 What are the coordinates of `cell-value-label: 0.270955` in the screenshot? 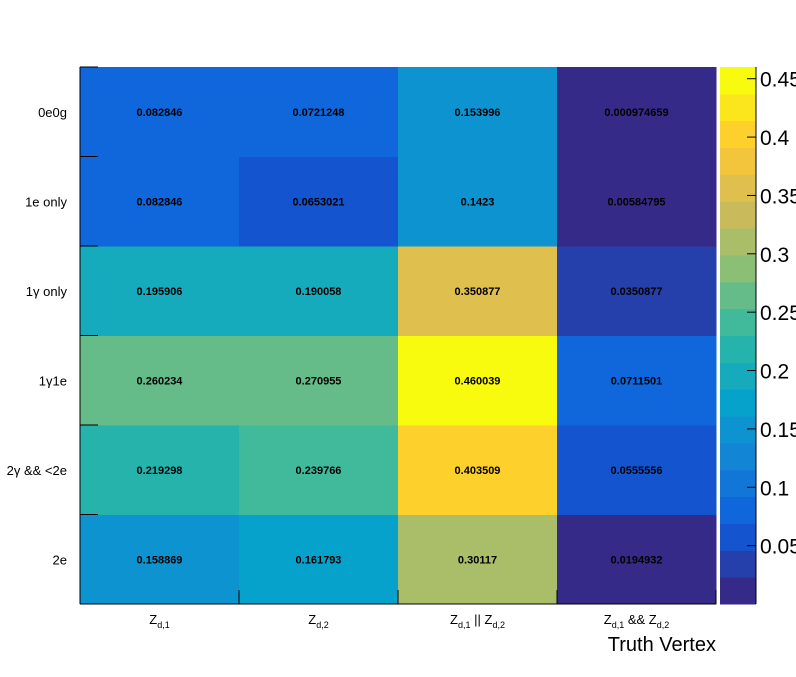 It's located at (319, 381).